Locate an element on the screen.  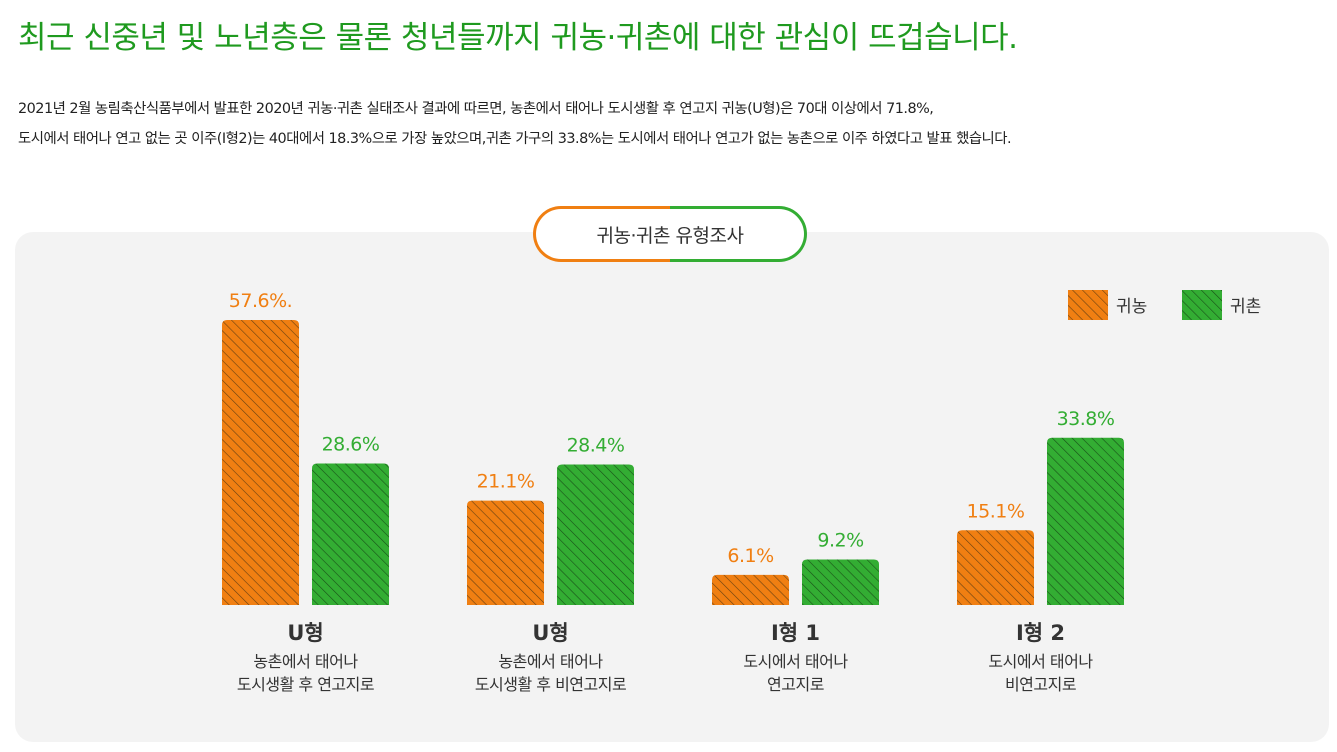
chart-title: 귀농·귀촌 유형조사 is located at coordinates (670, 234).